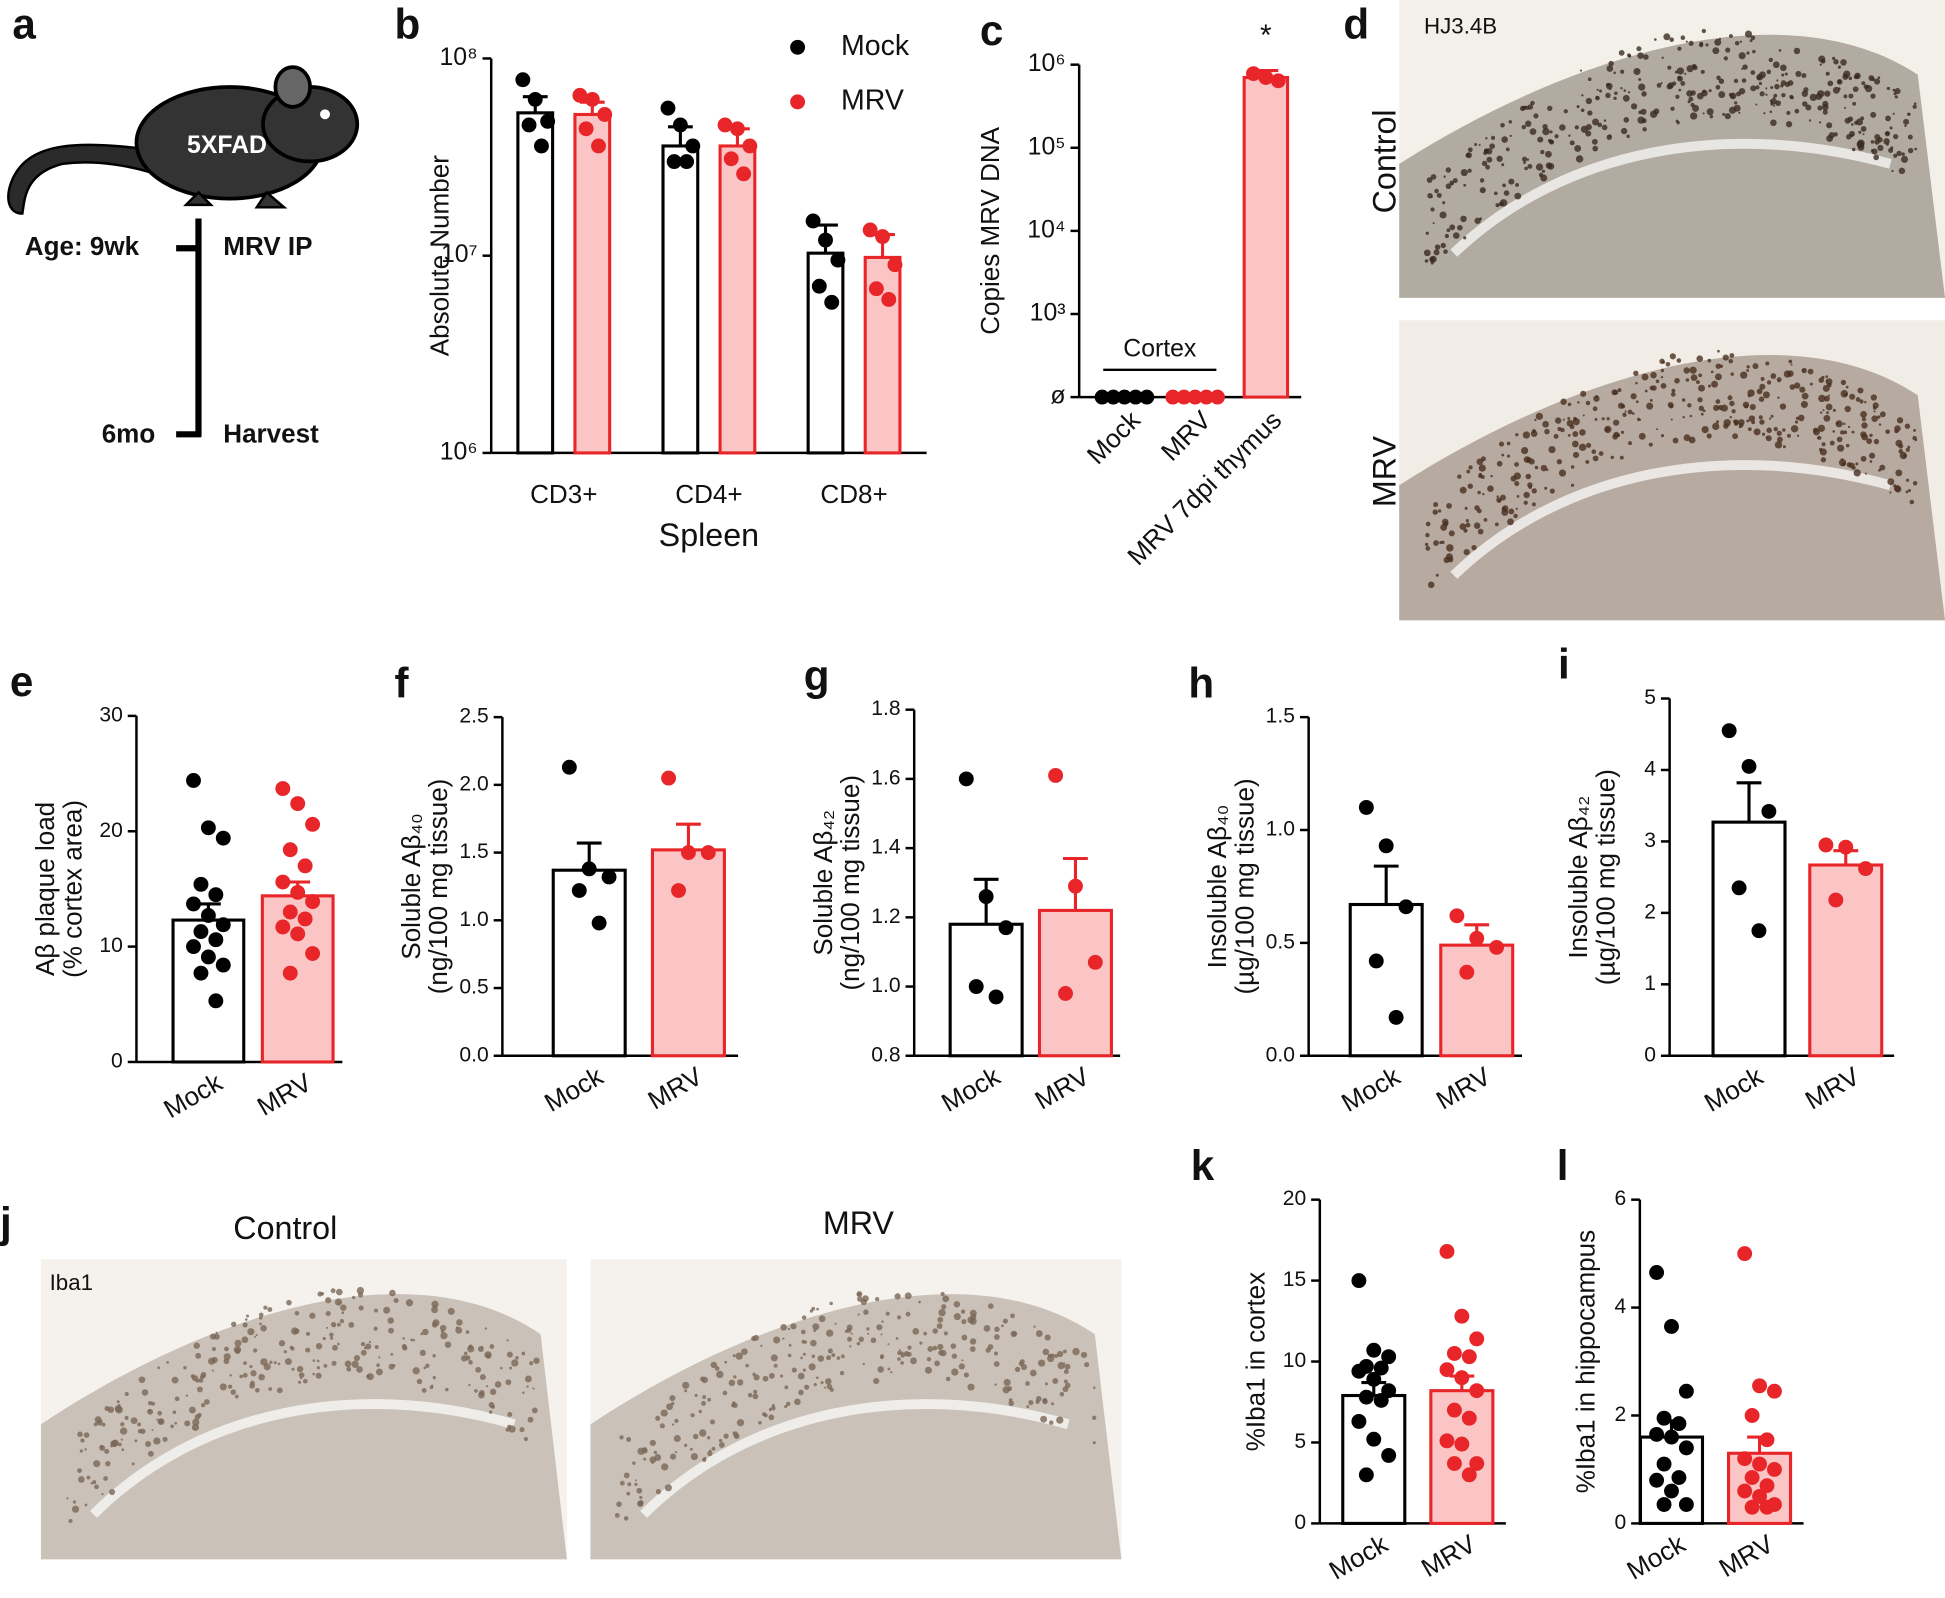 The height and width of the screenshot is (1598, 1945). I want to click on panel-letter: c, so click(991, 30).